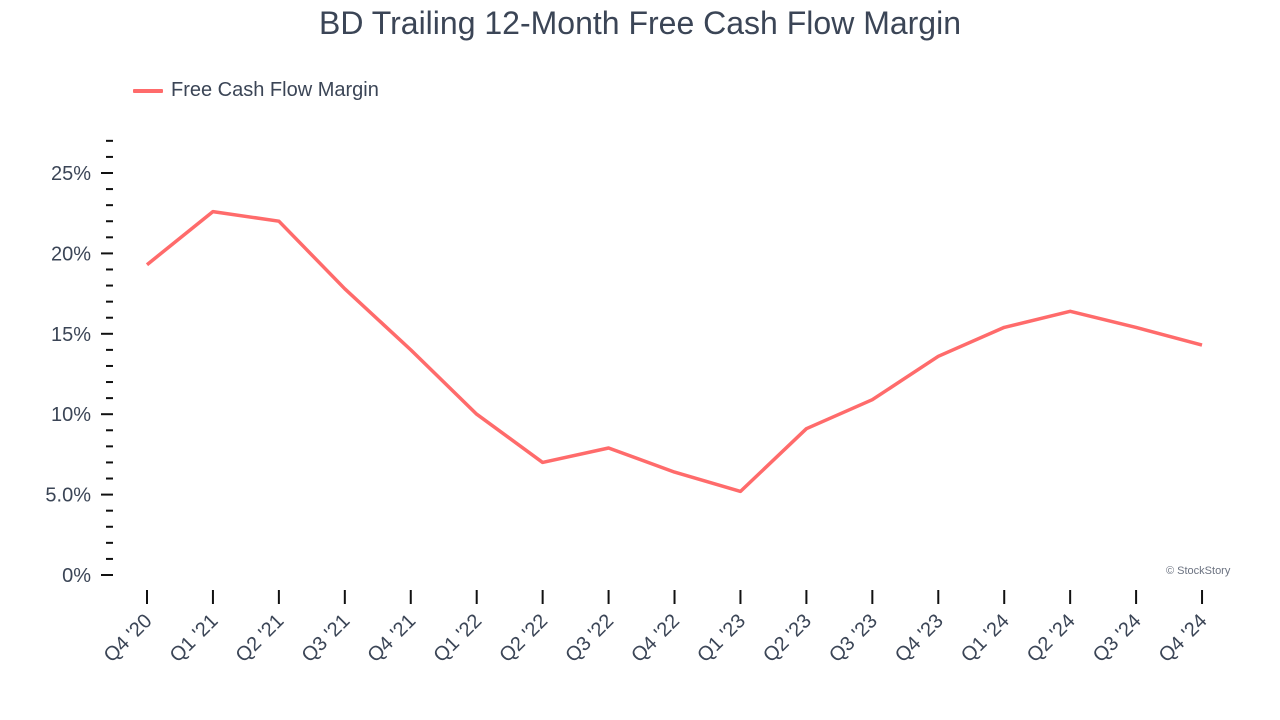 This screenshot has width=1280, height=720. Describe the element at coordinates (275, 90) in the screenshot. I see `legend-label: Free Cash Flow Margin` at that location.